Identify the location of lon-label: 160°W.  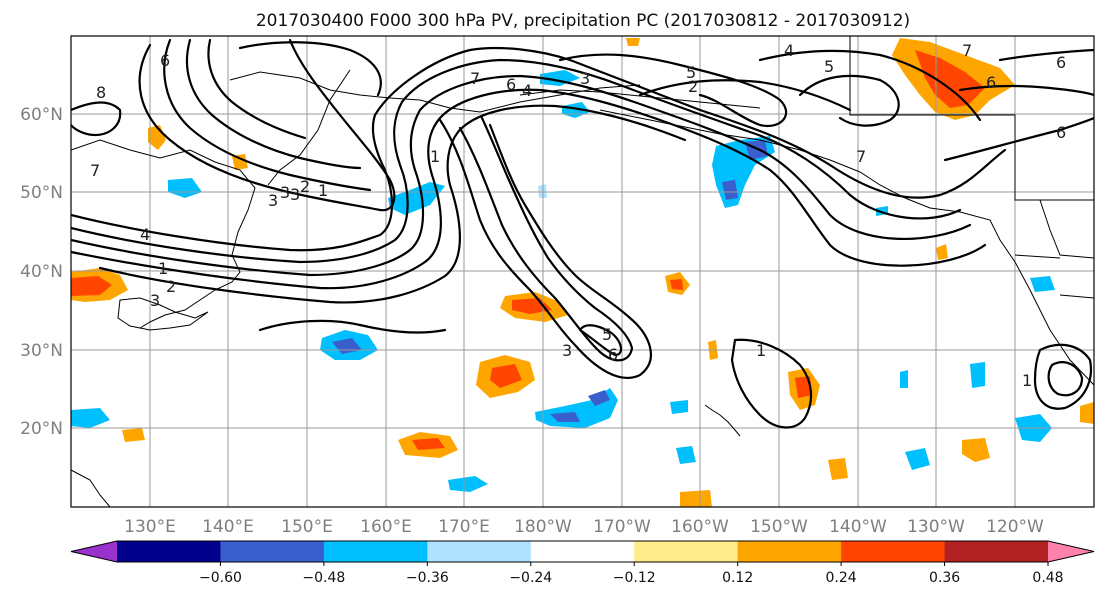
(700, 527).